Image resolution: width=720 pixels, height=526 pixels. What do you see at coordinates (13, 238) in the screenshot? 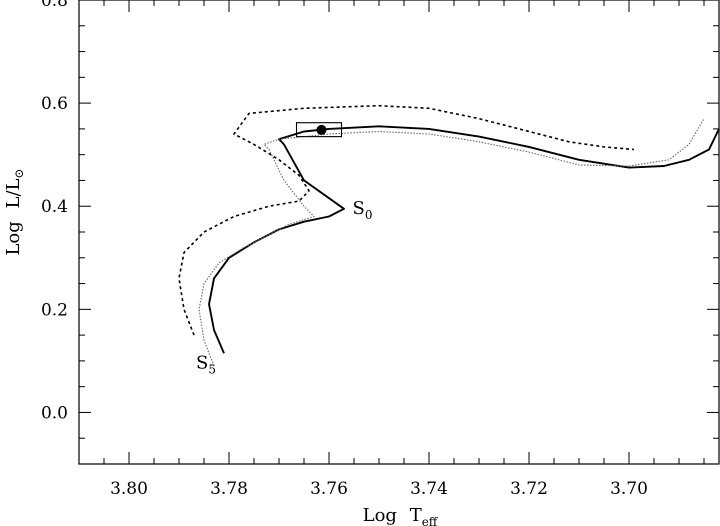
I see `y-axis-title-main: Log` at bounding box center [13, 238].